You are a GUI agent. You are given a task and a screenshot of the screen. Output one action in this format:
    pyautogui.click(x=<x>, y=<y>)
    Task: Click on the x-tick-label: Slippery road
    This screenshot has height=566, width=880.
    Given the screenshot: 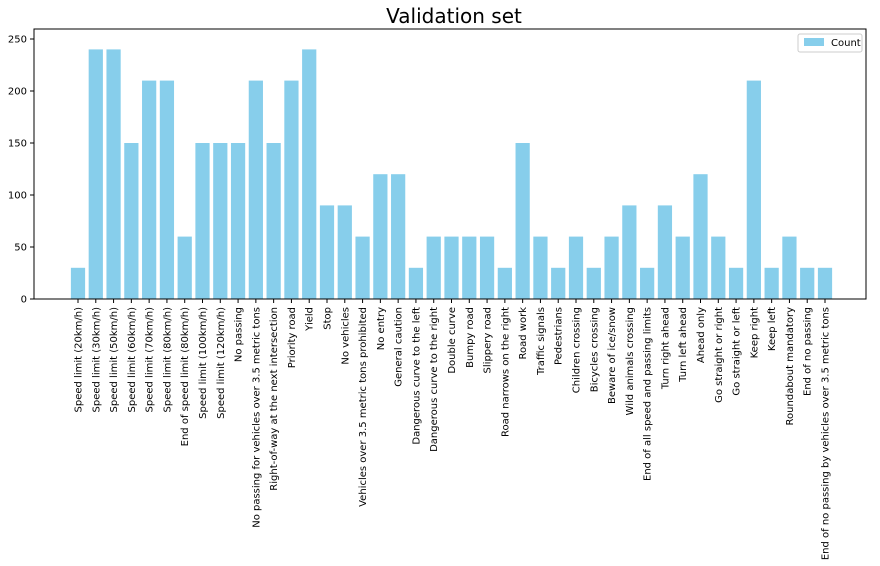 What is the action you would take?
    pyautogui.click(x=488, y=340)
    